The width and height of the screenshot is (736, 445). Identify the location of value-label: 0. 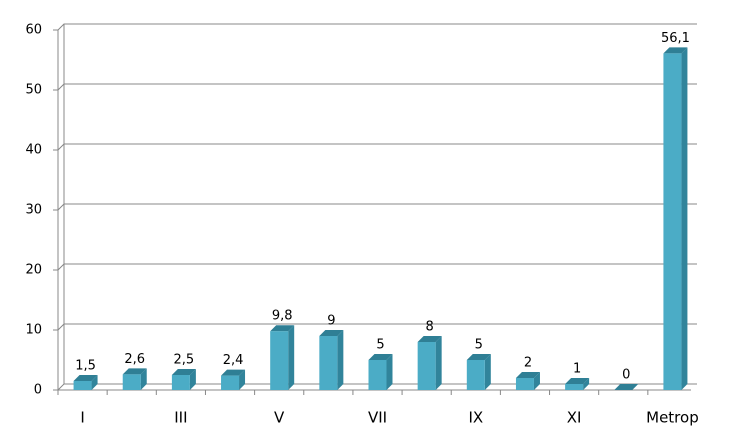
(626, 375).